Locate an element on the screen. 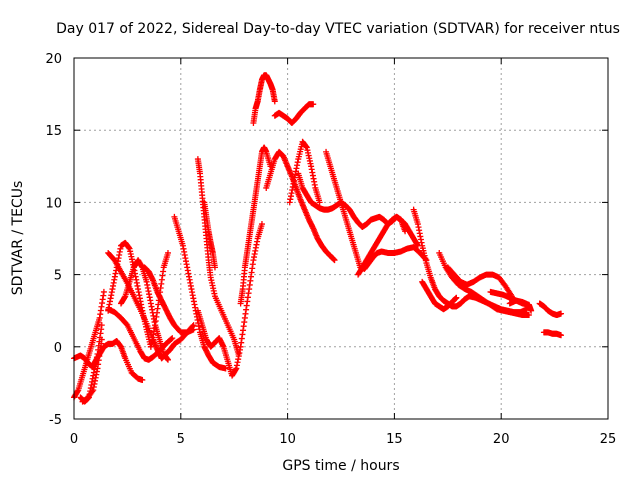 Image resolution: width=640 pixels, height=480 pixels. x-tick-label: 25 is located at coordinates (608, 439).